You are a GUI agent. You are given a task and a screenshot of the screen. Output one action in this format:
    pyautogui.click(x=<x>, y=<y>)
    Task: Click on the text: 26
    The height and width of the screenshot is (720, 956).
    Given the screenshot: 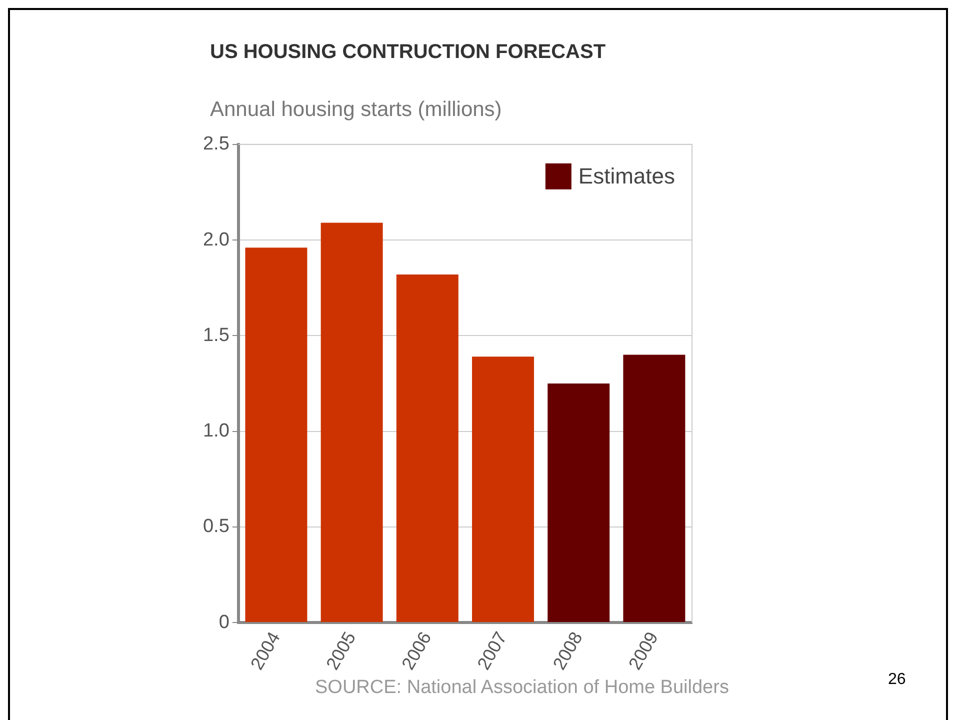 What is the action you would take?
    pyautogui.click(x=897, y=680)
    